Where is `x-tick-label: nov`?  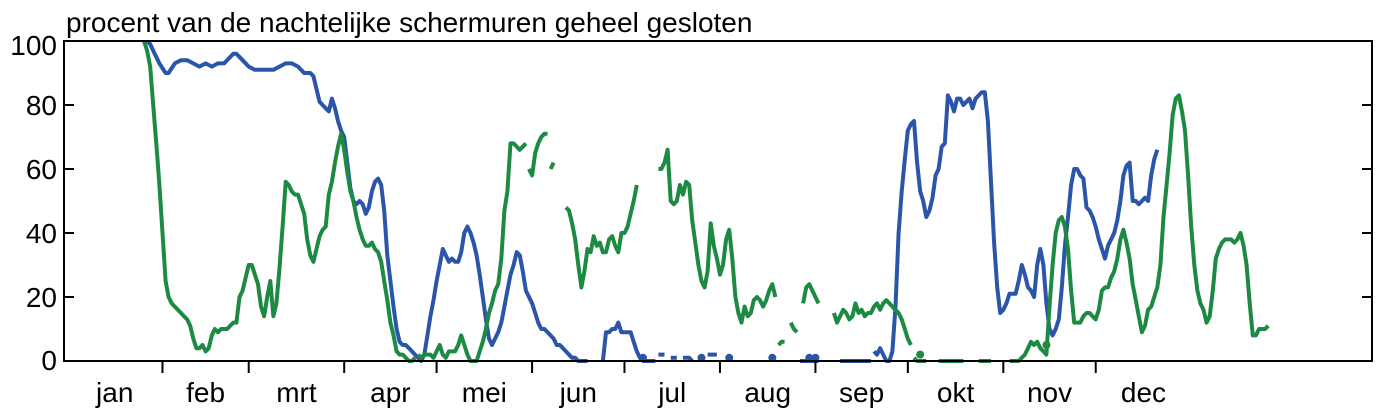
x-tick-label: nov is located at coordinates (1049, 392).